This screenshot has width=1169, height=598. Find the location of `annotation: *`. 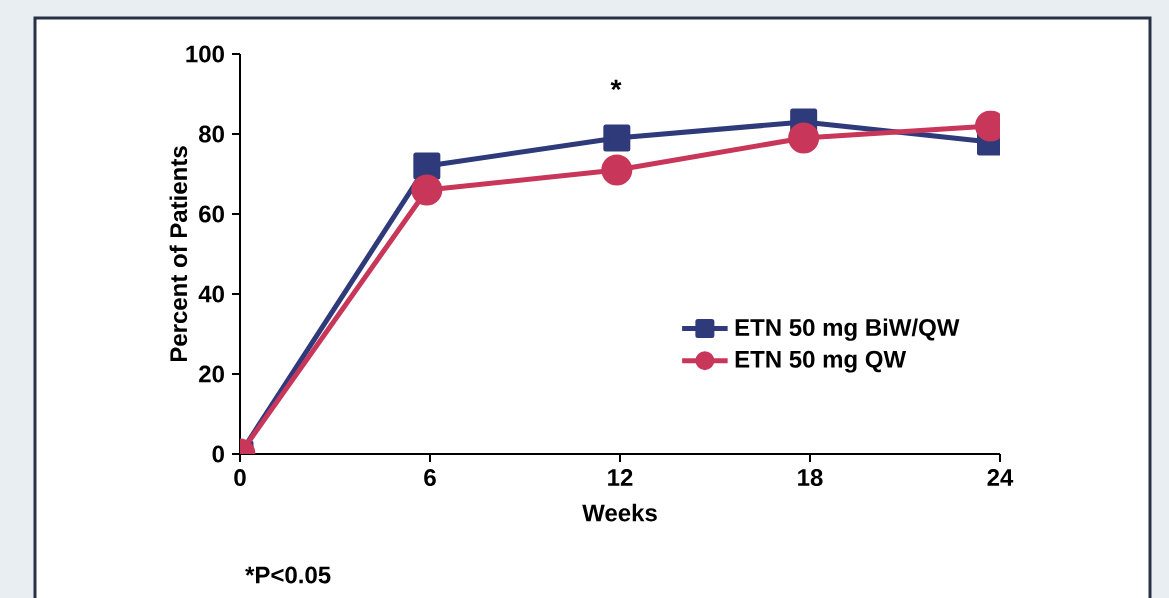

annotation: * is located at coordinates (616, 85).